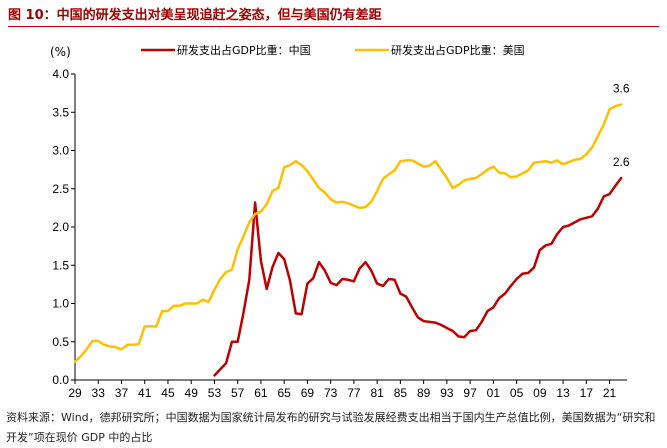 This screenshot has width=667, height=448. What do you see at coordinates (587, 393) in the screenshot?
I see `x-tick-label: 17` at bounding box center [587, 393].